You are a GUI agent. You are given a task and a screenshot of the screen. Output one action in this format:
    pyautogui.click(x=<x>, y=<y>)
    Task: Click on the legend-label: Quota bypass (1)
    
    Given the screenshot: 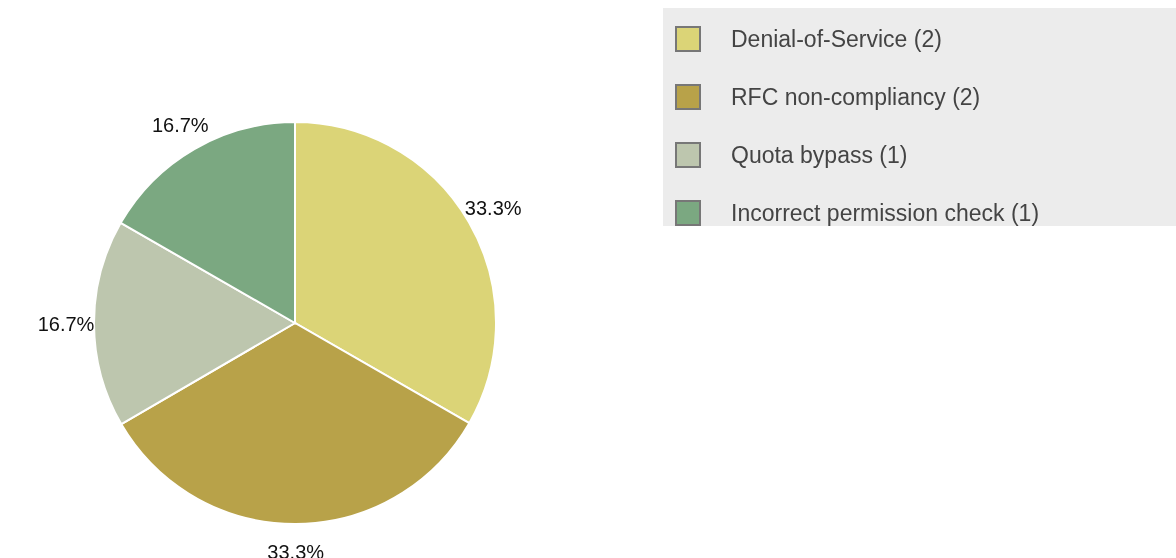 What is the action you would take?
    pyautogui.click(x=819, y=155)
    